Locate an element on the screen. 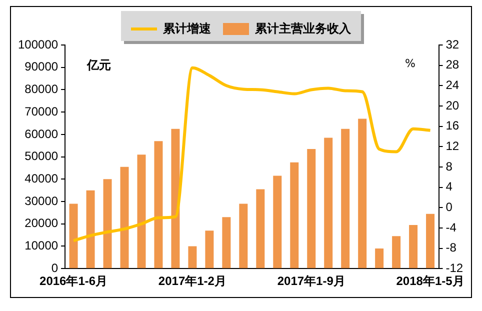 Image resolution: width=482 pixels, height=311 pixels. x-tick-label: 2016年1-6月 is located at coordinates (74, 281).